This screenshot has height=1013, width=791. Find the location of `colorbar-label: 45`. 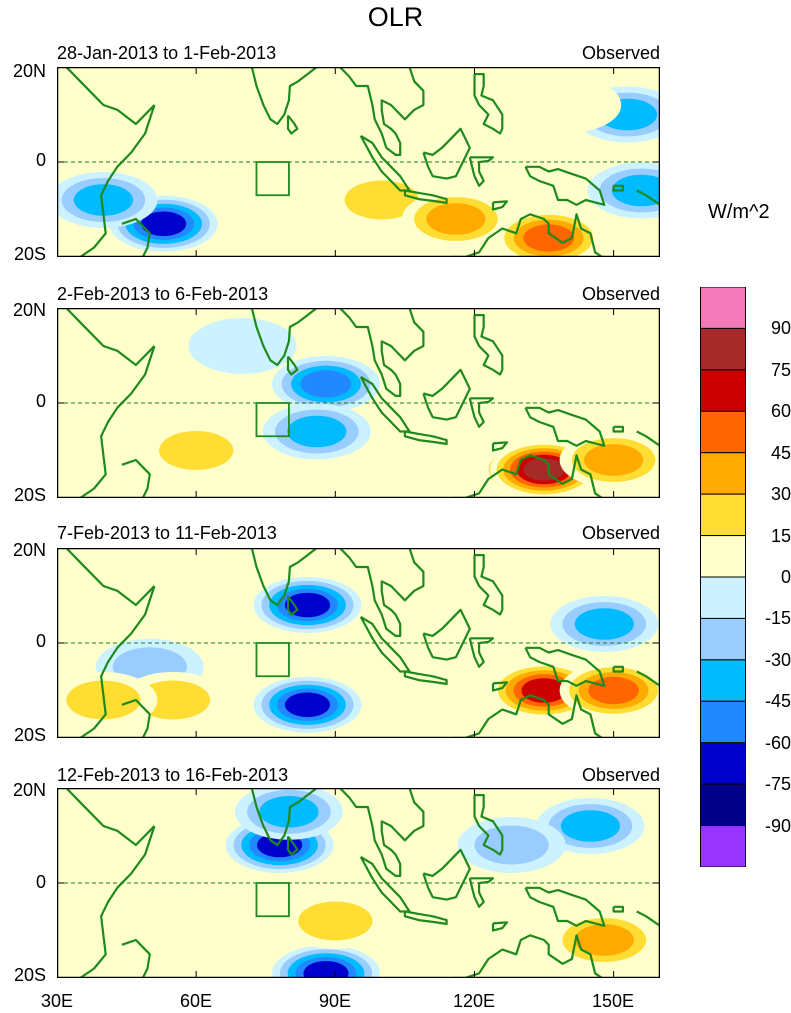

colorbar-label: 45 is located at coordinates (780, 452).